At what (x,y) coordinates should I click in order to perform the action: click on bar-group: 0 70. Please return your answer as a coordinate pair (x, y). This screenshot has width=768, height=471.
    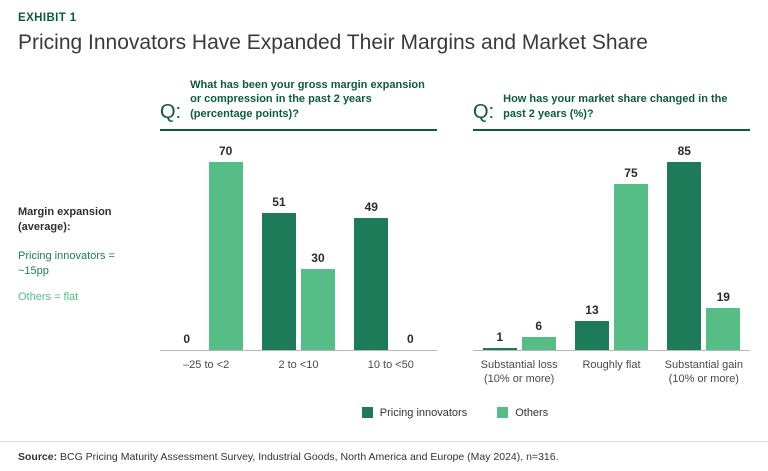
    Looking at the image, I should click on (206, 247).